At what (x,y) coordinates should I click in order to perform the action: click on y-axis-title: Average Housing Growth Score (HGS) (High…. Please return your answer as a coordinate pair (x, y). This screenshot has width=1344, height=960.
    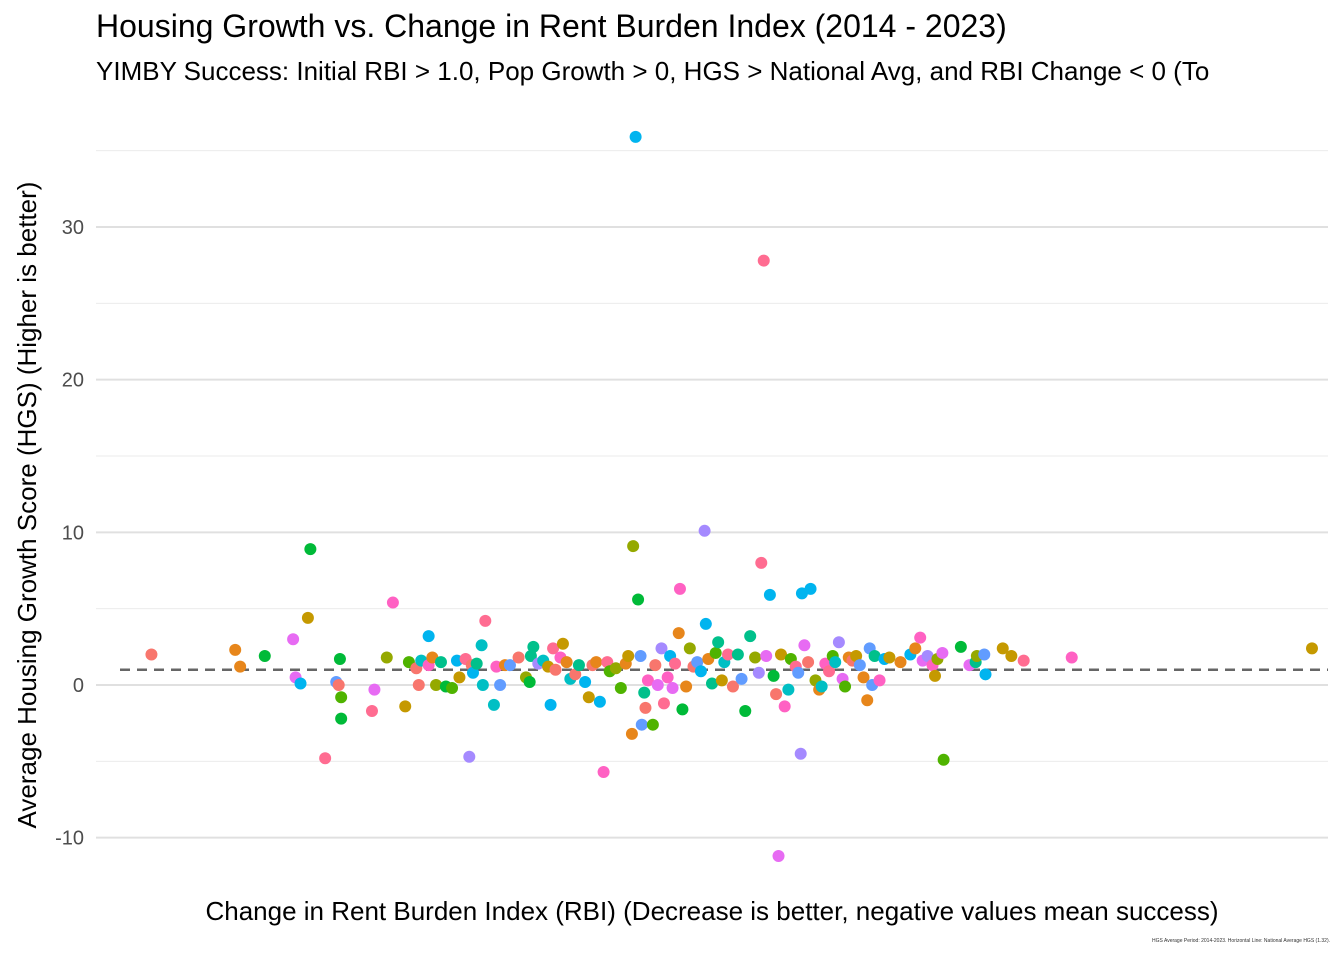
    Looking at the image, I should click on (27, 505).